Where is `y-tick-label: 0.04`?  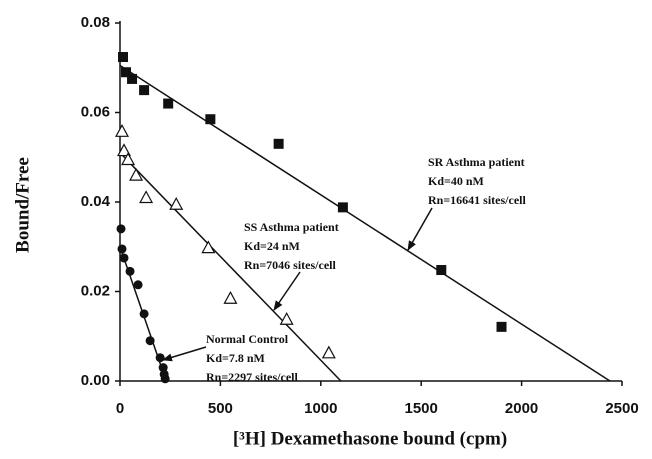
y-tick-label: 0.04 is located at coordinates (96, 201).